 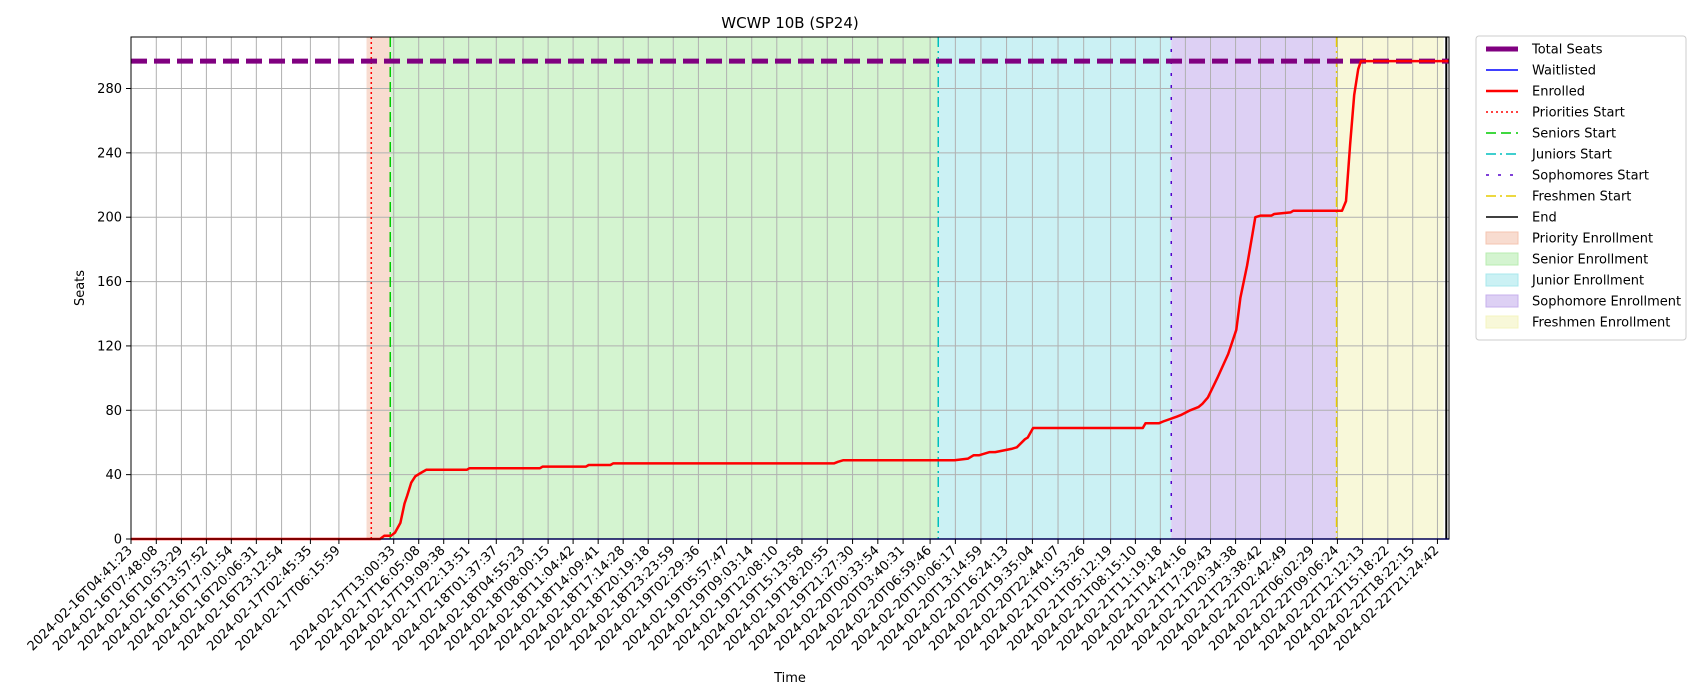 What do you see at coordinates (80, 288) in the screenshot?
I see `y-axis-label: Seats` at bounding box center [80, 288].